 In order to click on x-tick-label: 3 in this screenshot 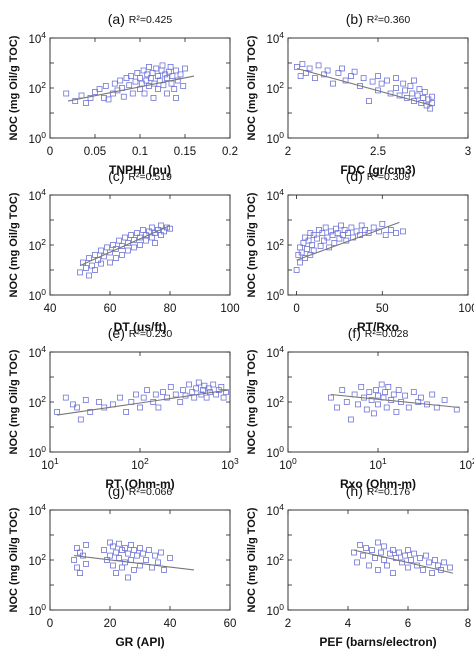, I will do `click(468, 152)`.